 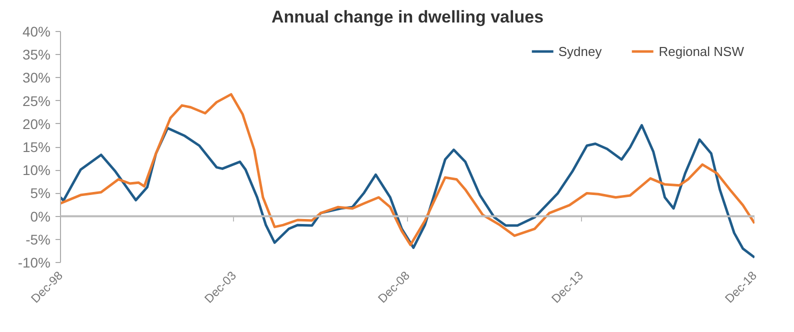 I want to click on y-tick-label: 5%, so click(x=40, y=193).